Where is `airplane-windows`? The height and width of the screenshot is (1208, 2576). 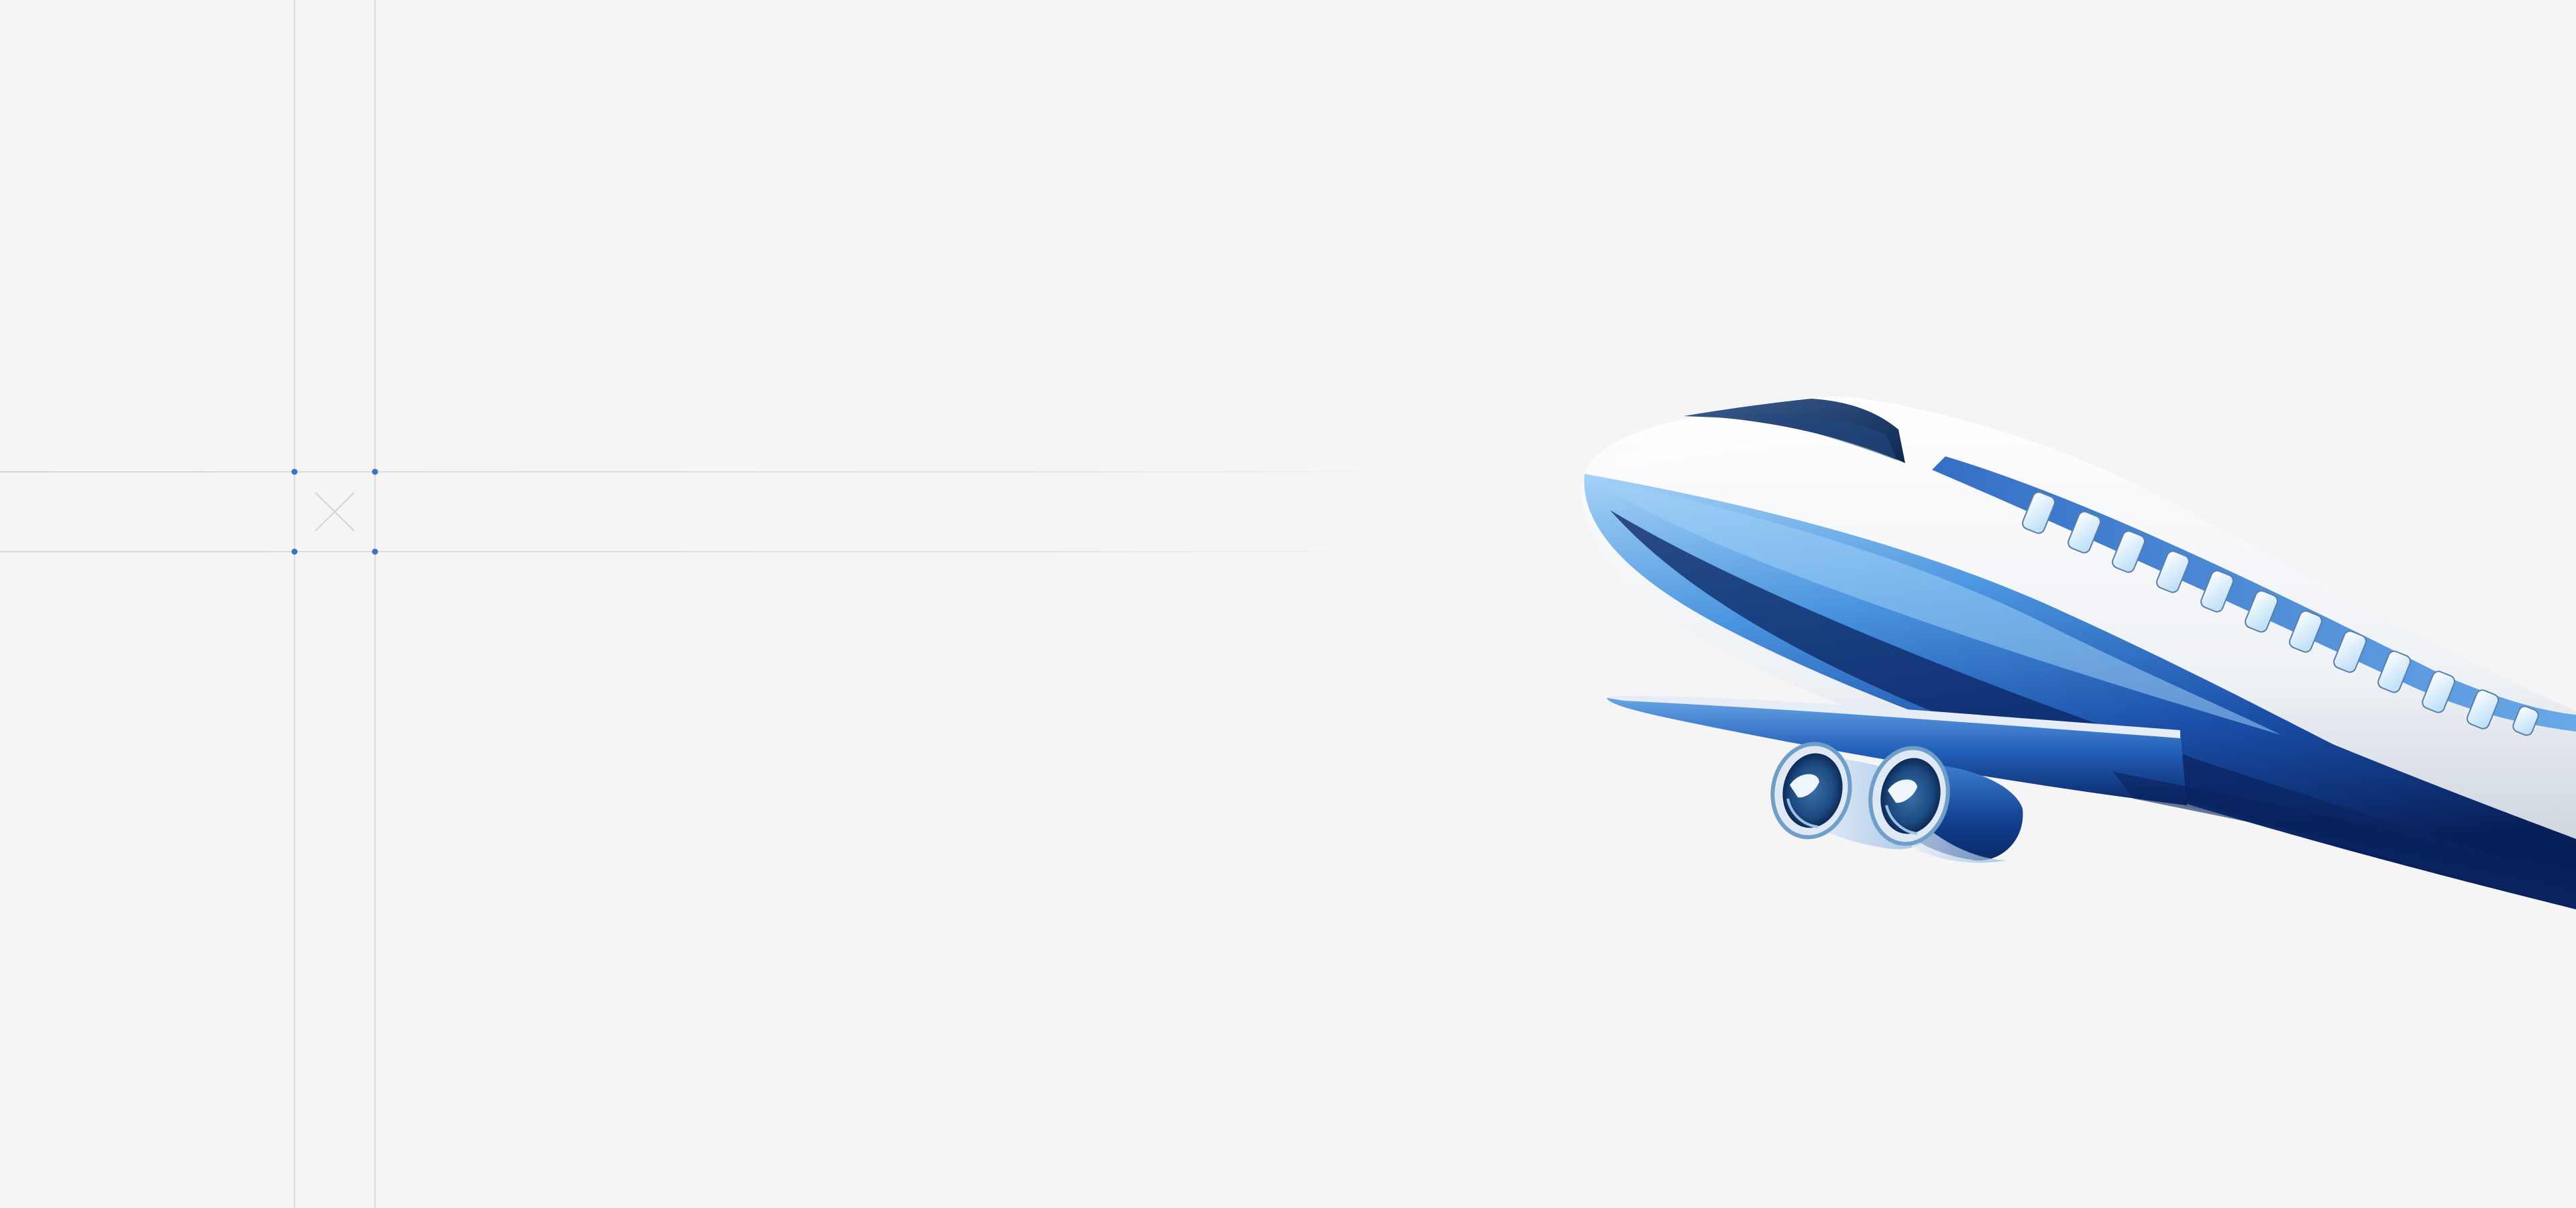
airplane-windows is located at coordinates (2280, 613).